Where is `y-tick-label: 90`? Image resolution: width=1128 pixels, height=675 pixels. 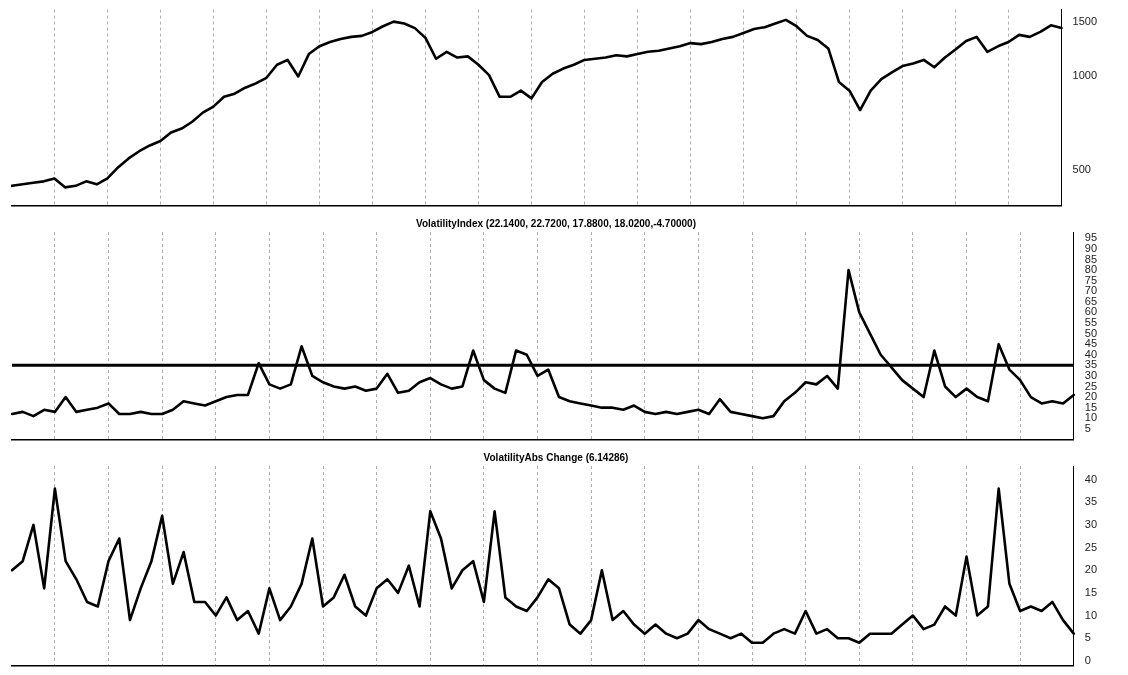 y-tick-label: 90 is located at coordinates (1091, 247).